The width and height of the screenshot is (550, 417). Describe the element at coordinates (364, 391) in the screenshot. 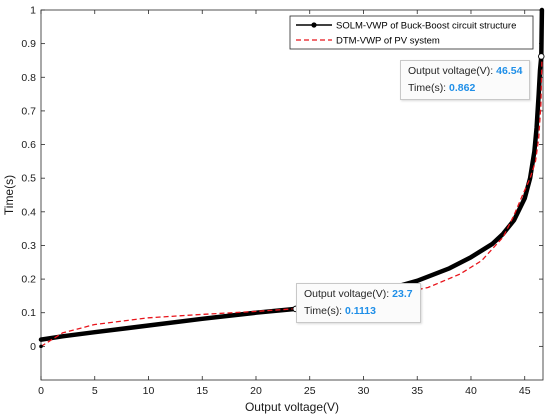

I see `x-tick-label: 30` at that location.